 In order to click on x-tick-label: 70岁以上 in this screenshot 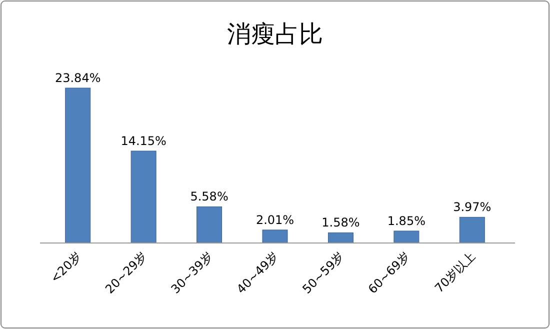, I will do `click(455, 272)`.